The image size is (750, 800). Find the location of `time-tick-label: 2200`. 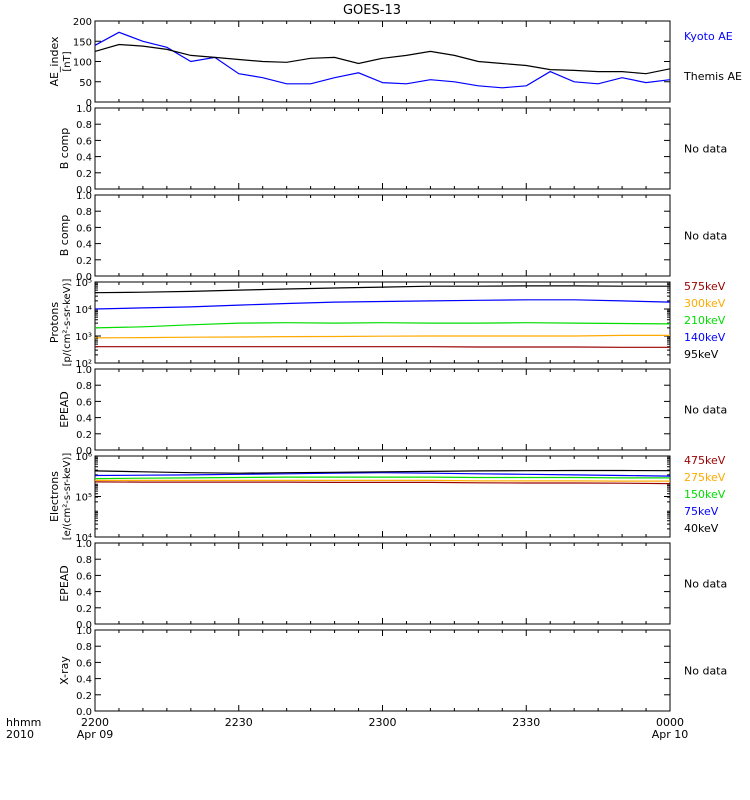

time-tick-label: 2200 is located at coordinates (95, 722).